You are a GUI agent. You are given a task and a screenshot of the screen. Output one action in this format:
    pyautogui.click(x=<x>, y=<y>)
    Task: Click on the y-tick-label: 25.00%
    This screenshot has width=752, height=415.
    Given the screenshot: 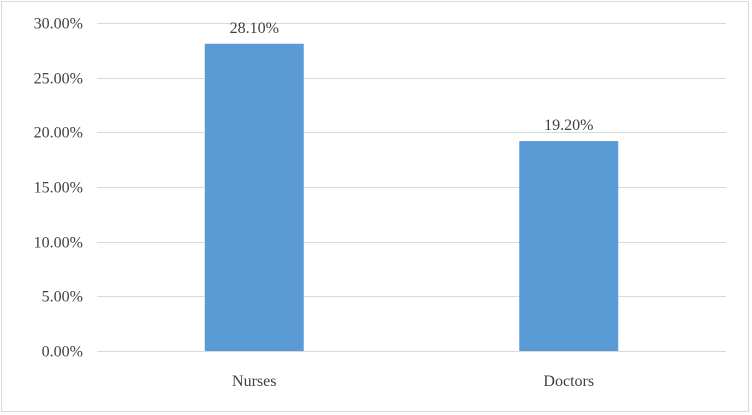 What is the action you would take?
    pyautogui.click(x=58, y=79)
    